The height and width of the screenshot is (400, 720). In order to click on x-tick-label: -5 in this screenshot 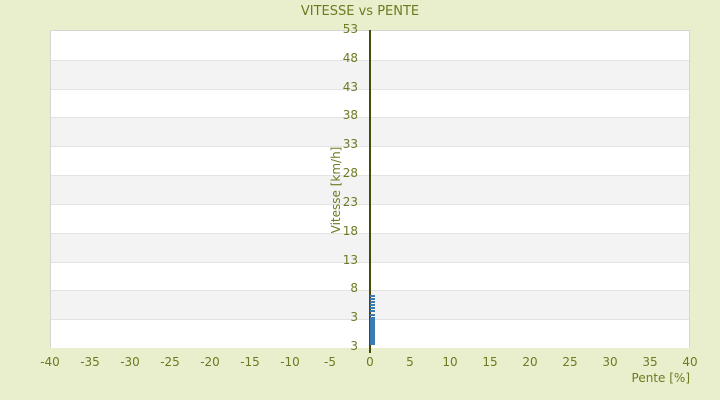, I will do `click(330, 362)`.